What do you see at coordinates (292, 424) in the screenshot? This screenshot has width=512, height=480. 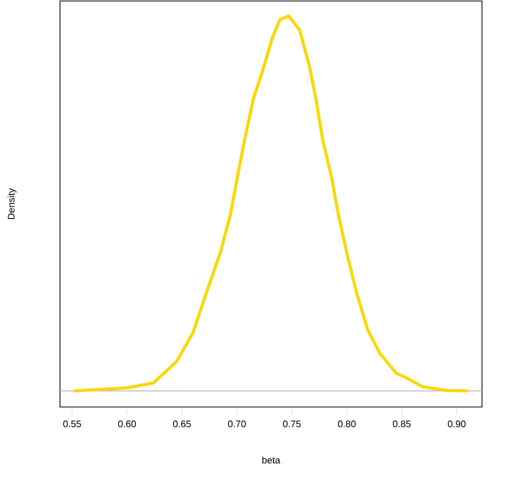 I see `x-tick-label: 0.75` at bounding box center [292, 424].